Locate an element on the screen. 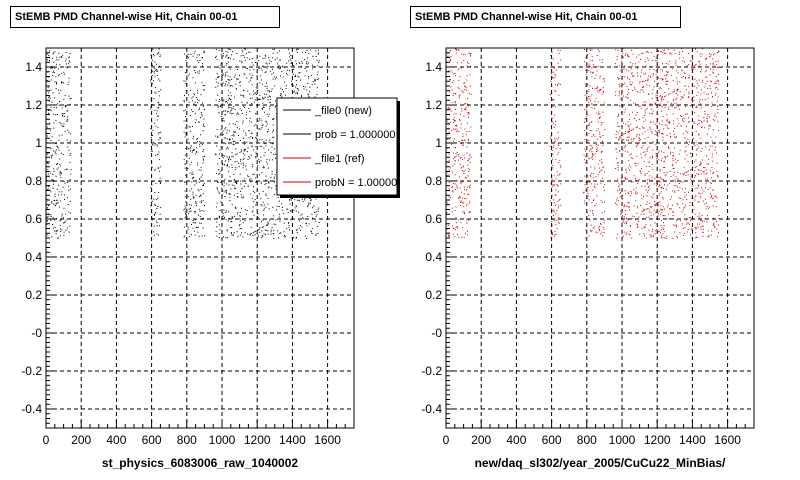 Image resolution: width=800 pixels, height=480 pixels. legend-entry-label: prob = 1.000000 is located at coordinates (355, 135).